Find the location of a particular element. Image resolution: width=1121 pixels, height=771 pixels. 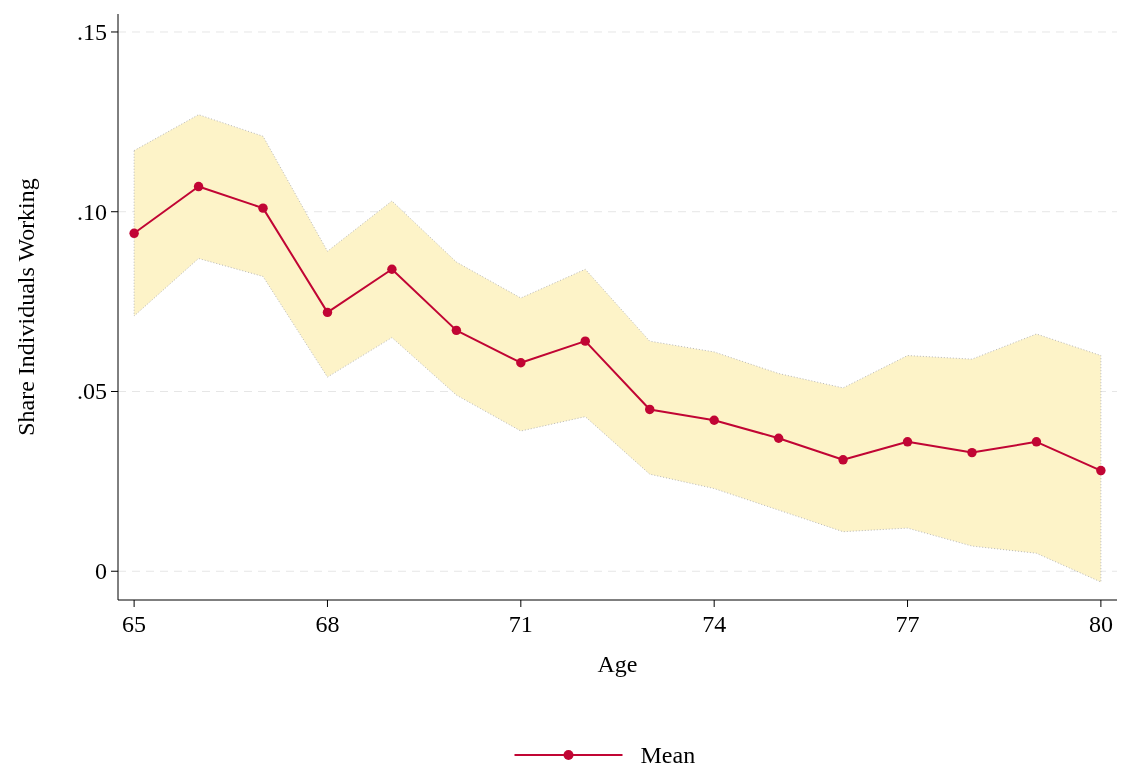

legend-label: Mean is located at coordinates (668, 755).